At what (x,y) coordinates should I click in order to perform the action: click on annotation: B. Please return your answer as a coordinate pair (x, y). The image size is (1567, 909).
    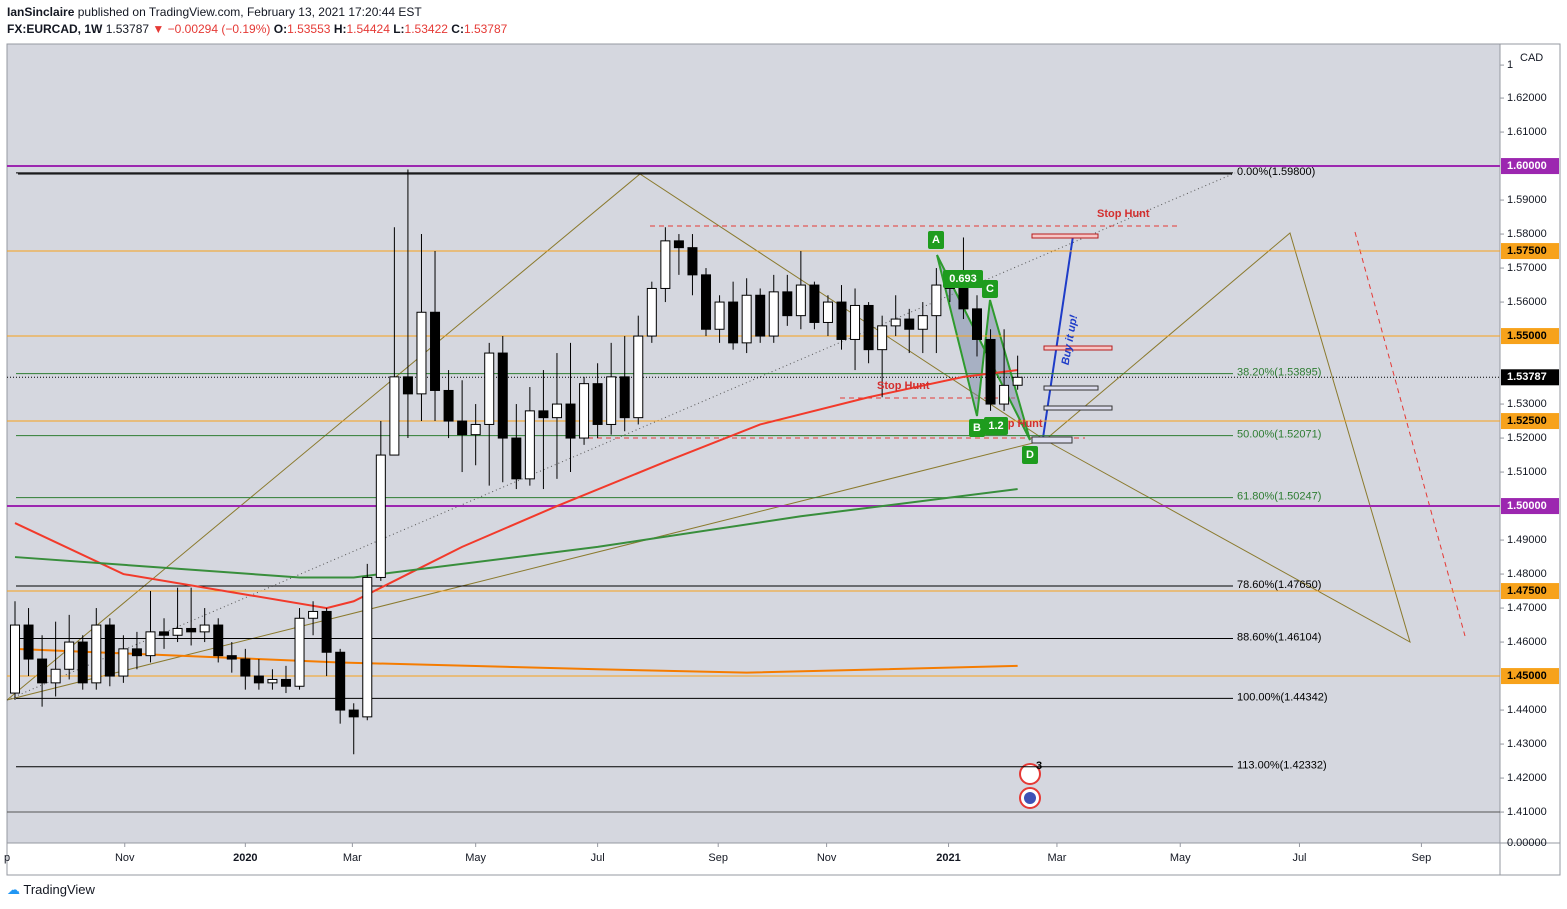
    Looking at the image, I should click on (977, 428).